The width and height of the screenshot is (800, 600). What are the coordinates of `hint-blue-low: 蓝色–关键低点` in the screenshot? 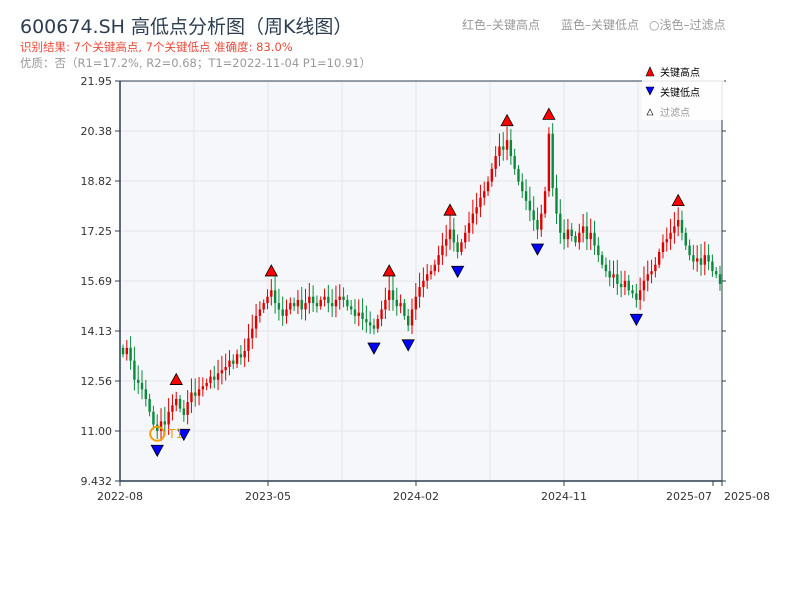 It's located at (600, 25).